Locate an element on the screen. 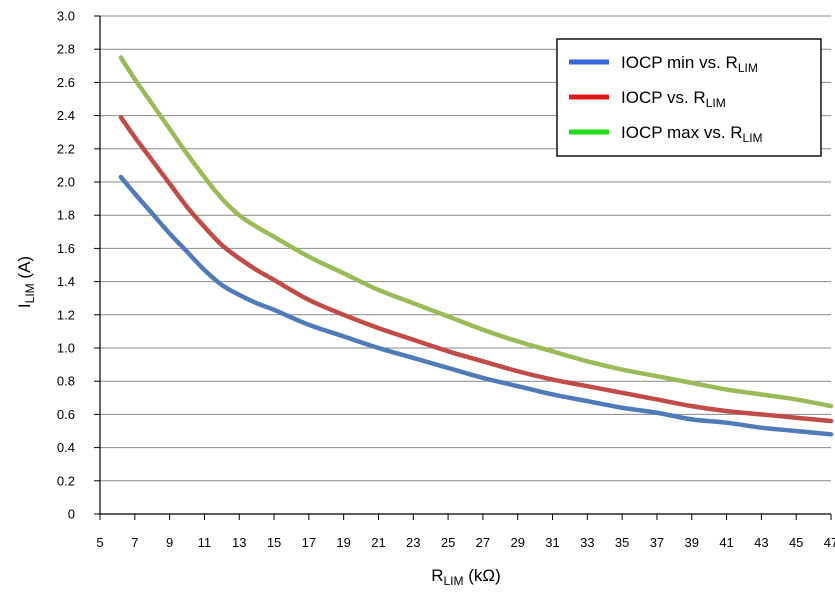  x-tick-label: 11 is located at coordinates (205, 542).